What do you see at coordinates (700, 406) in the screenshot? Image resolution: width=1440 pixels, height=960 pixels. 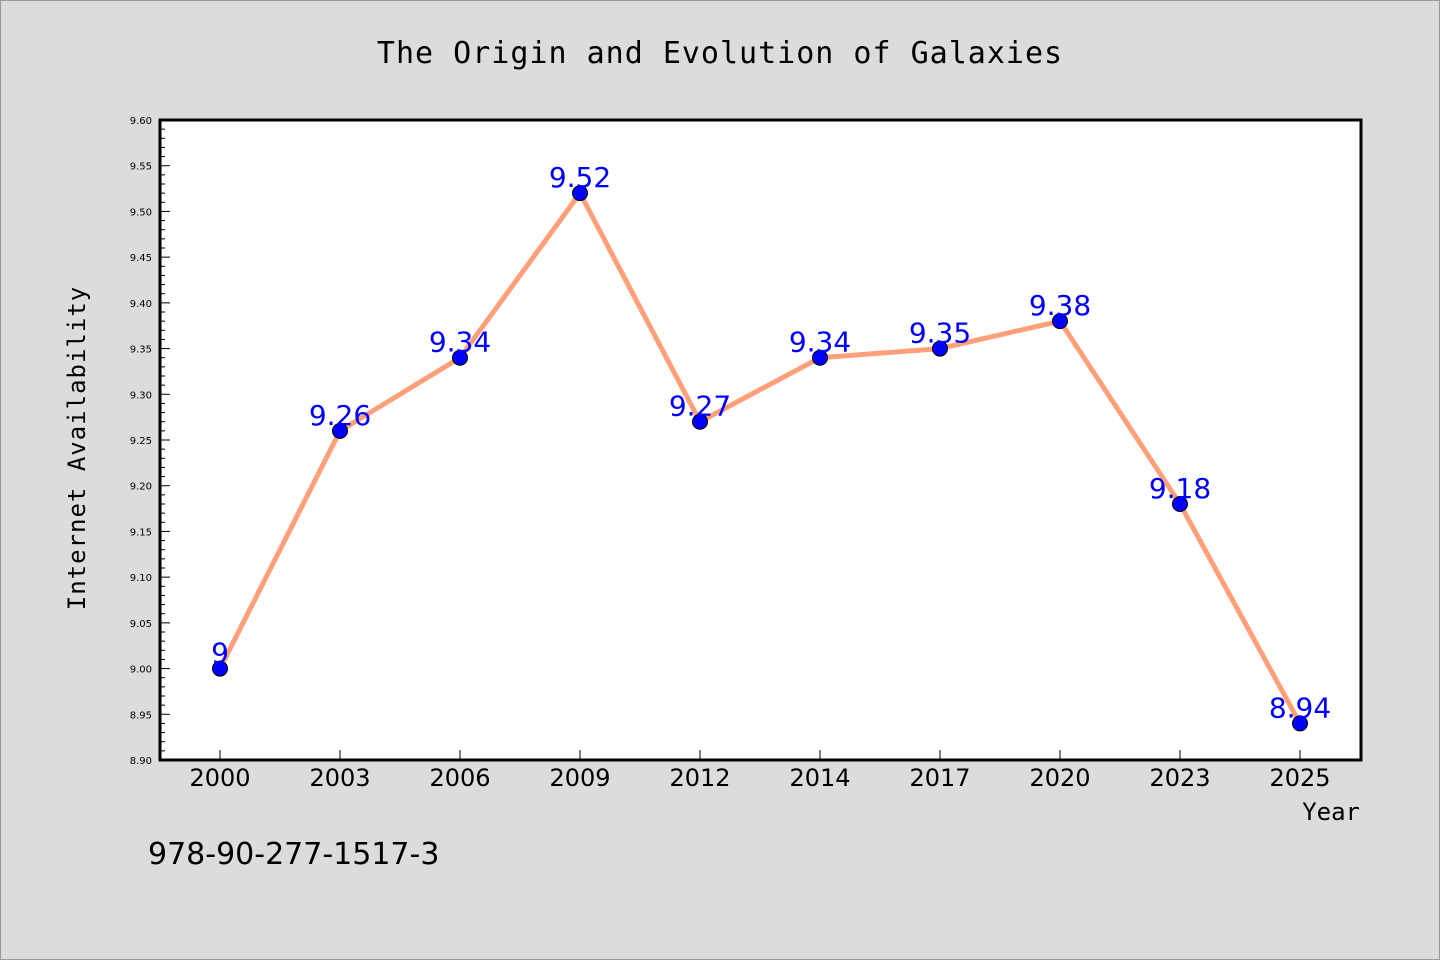 I see `data-label: 9.27` at bounding box center [700, 406].